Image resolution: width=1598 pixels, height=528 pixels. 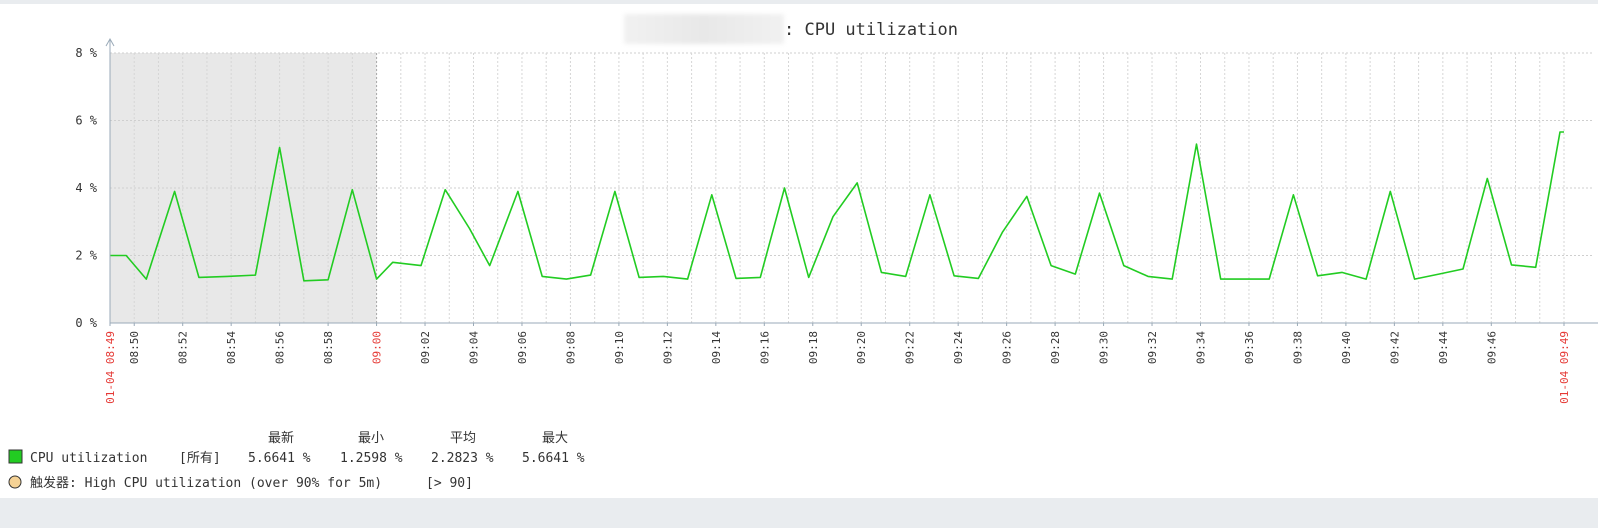 What do you see at coordinates (86, 121) in the screenshot?
I see `y-tick-label: 6 %` at bounding box center [86, 121].